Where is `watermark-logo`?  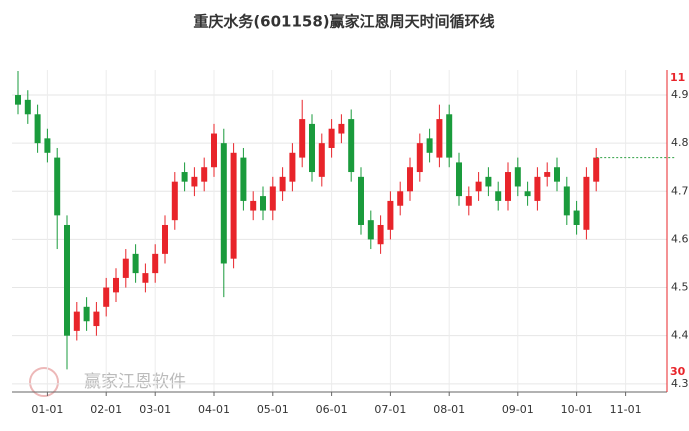
watermark-logo is located at coordinates (44, 382).